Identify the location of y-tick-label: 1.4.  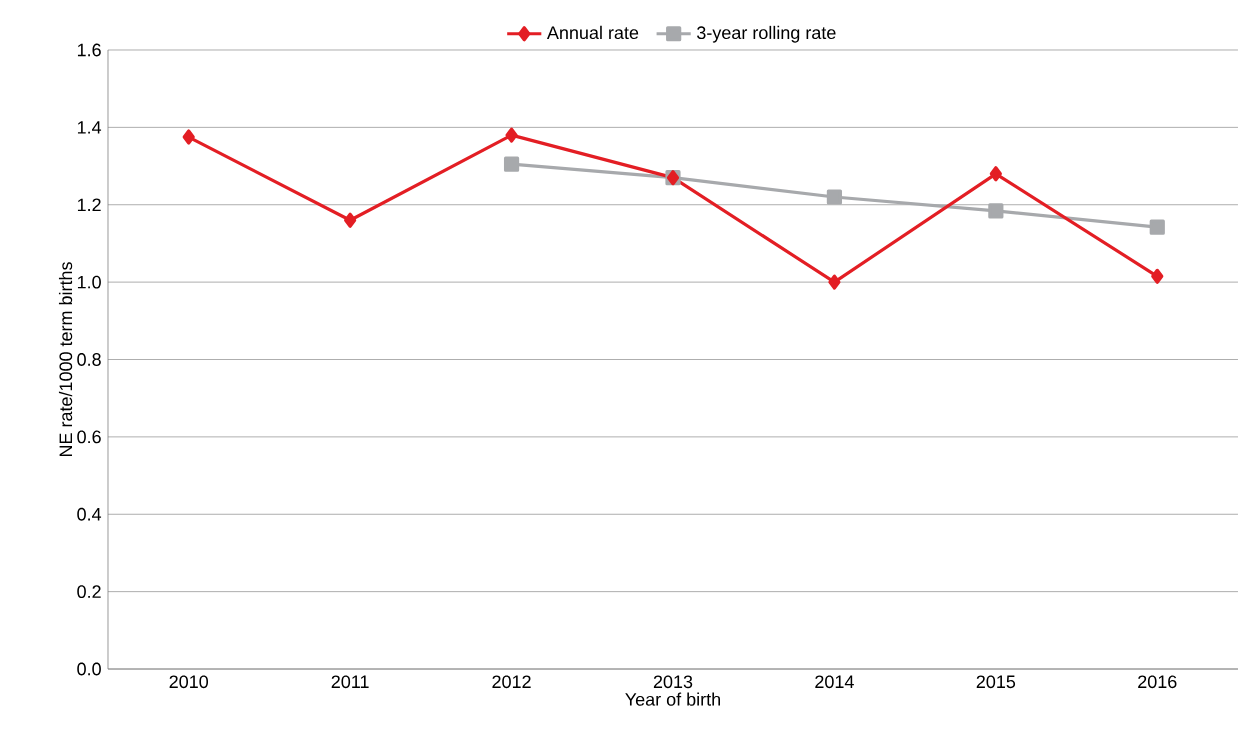
(89, 127).